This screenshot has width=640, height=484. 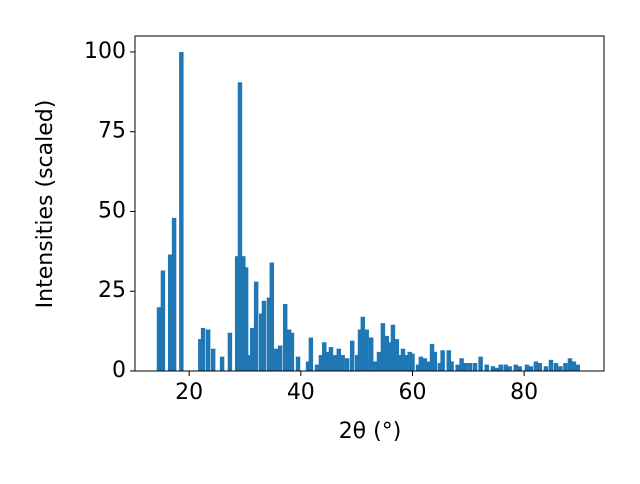 What do you see at coordinates (112, 290) in the screenshot?
I see `y-tick-label: 25` at bounding box center [112, 290].